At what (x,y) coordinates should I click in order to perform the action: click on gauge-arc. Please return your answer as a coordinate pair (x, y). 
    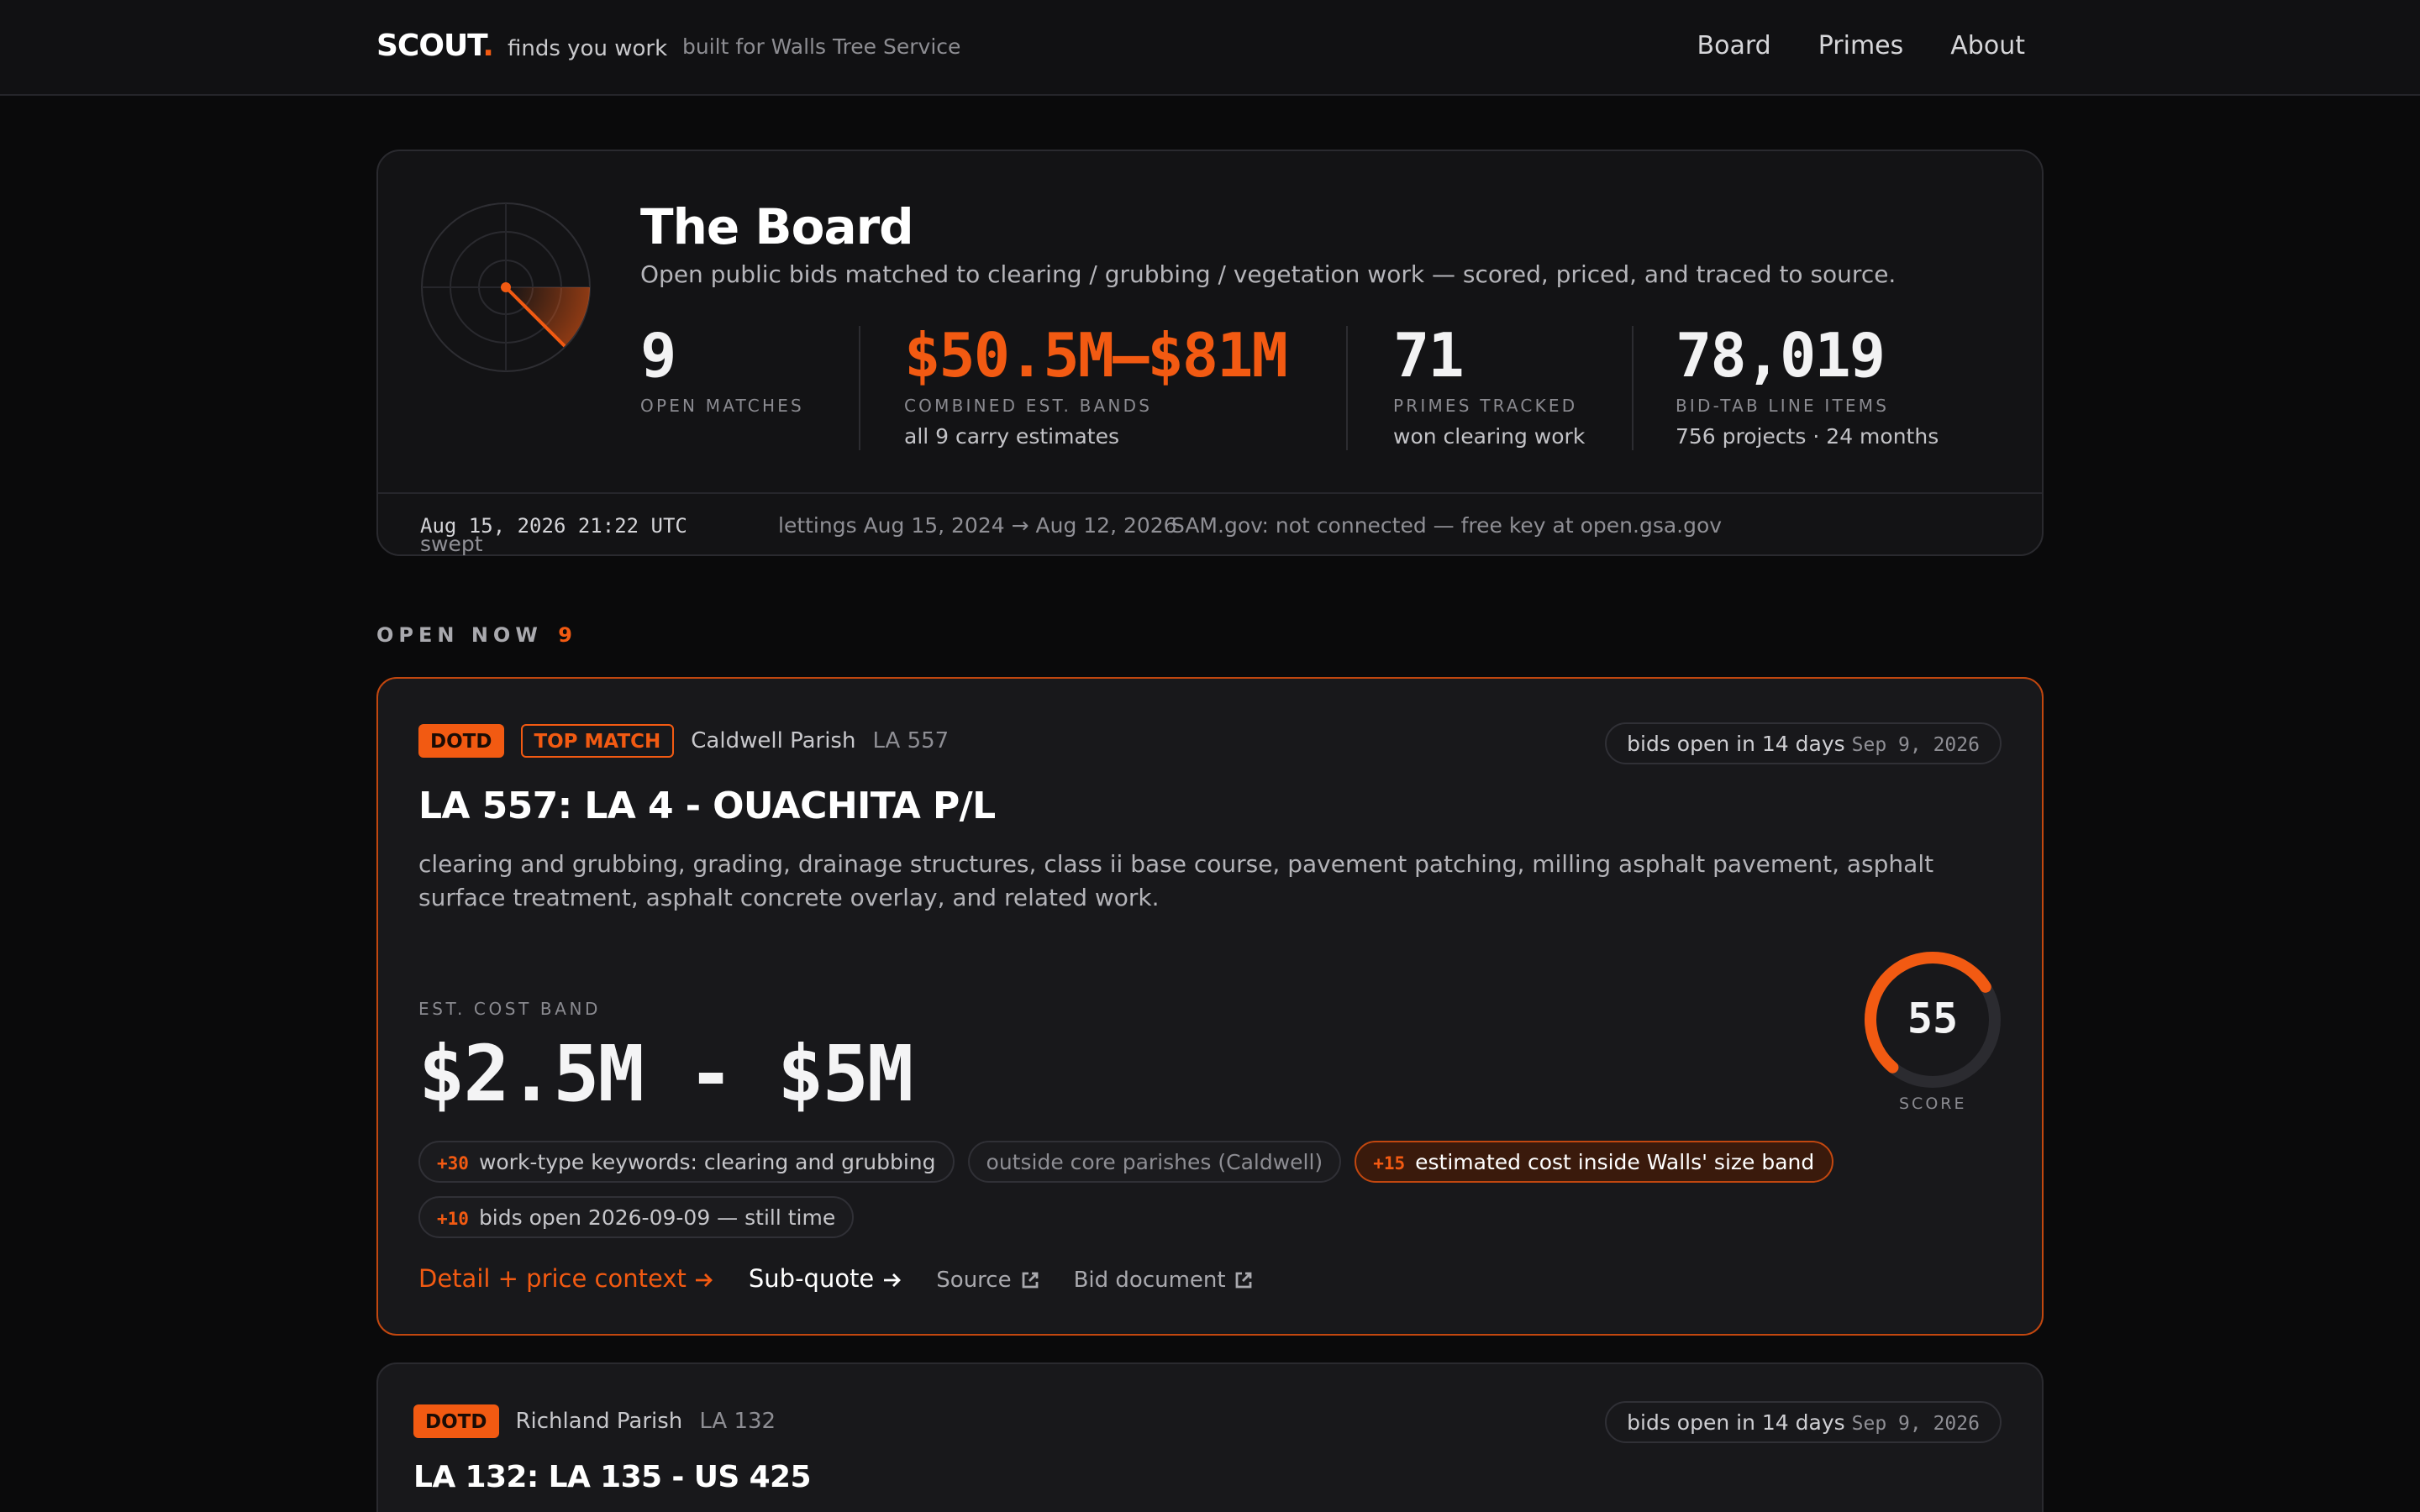
    Looking at the image, I should click on (1933, 1020).